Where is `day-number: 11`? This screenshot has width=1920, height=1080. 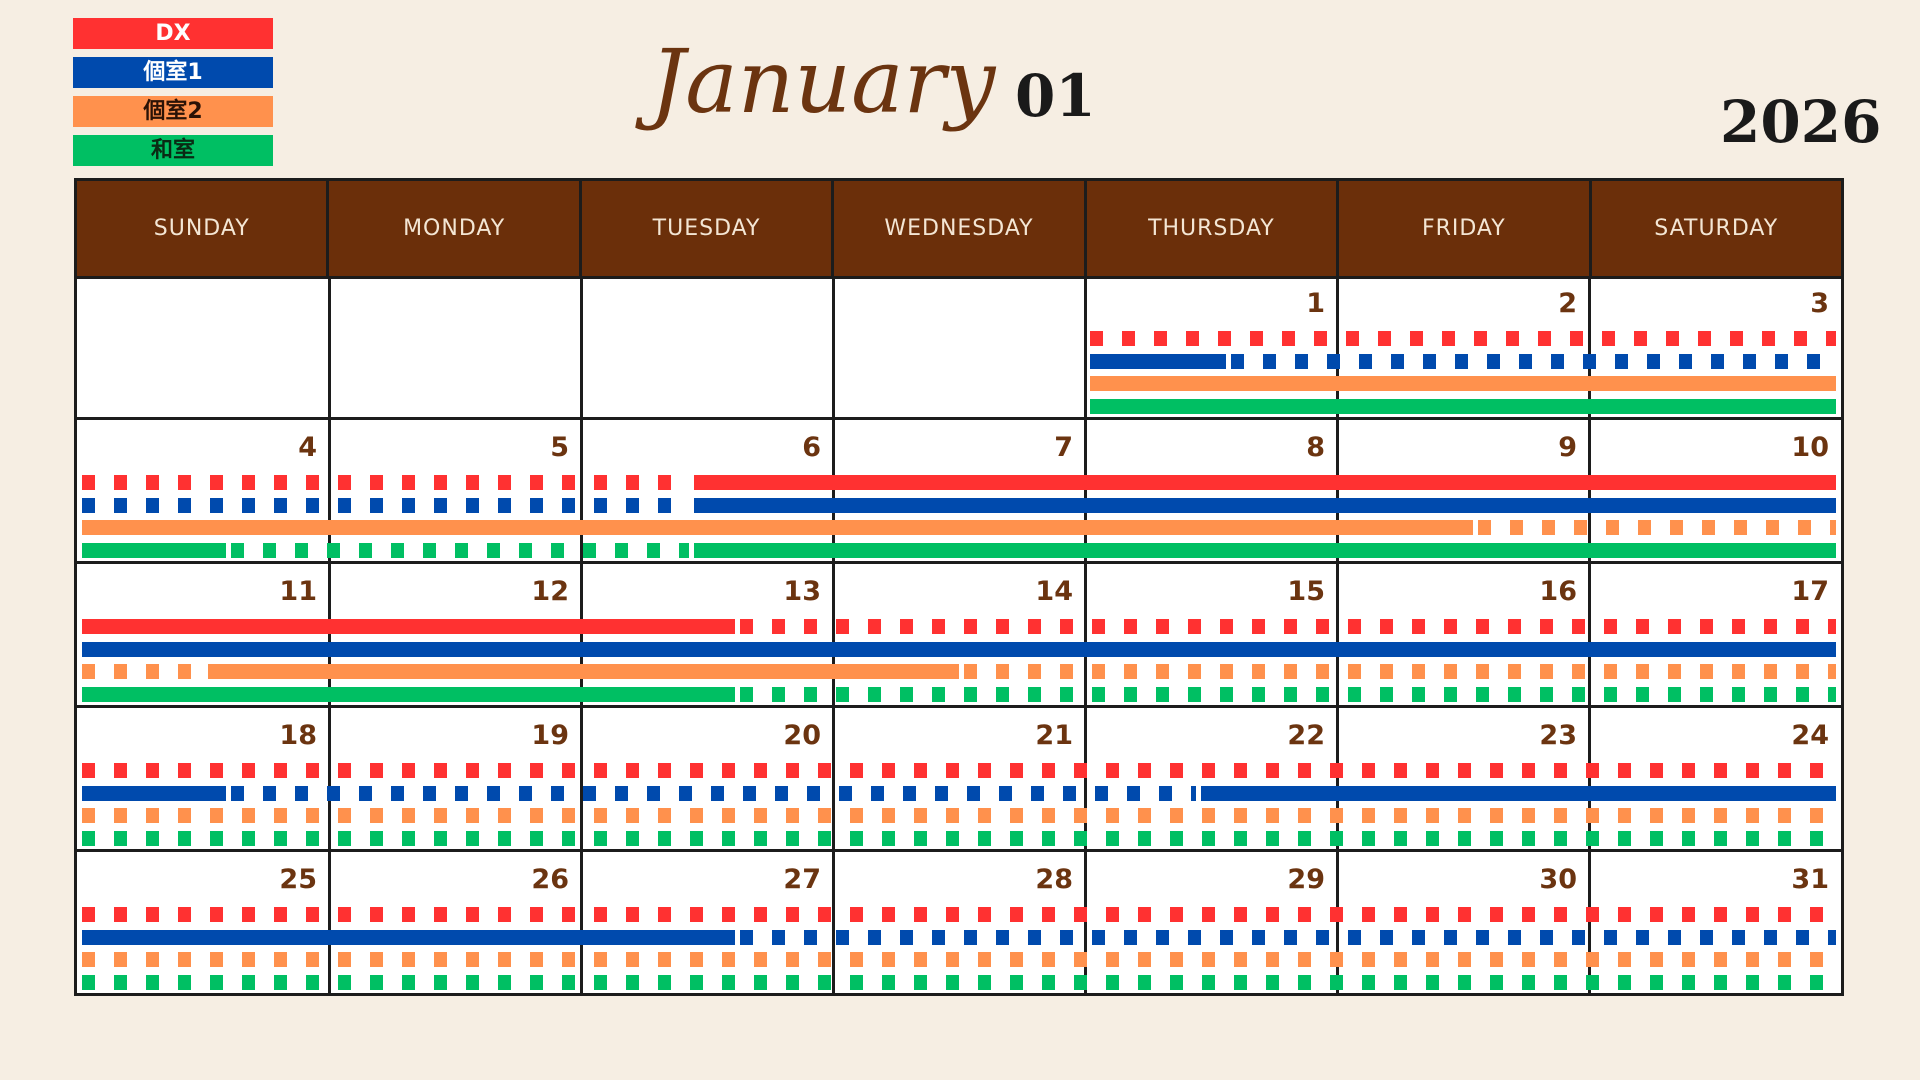 day-number: 11 is located at coordinates (298, 591).